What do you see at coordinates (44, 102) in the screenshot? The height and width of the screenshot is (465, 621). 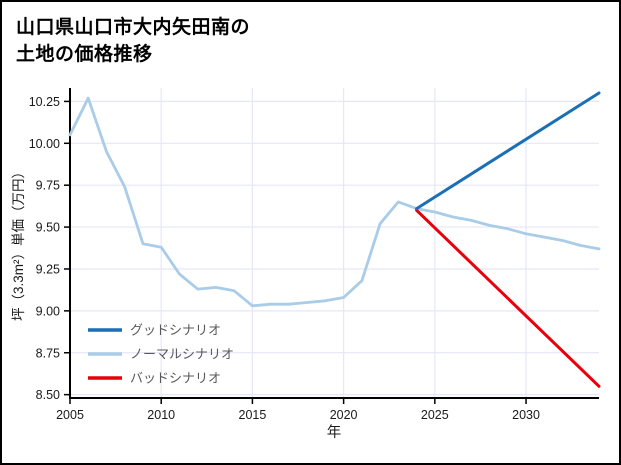 I see `y-tick-label: 10.25` at bounding box center [44, 102].